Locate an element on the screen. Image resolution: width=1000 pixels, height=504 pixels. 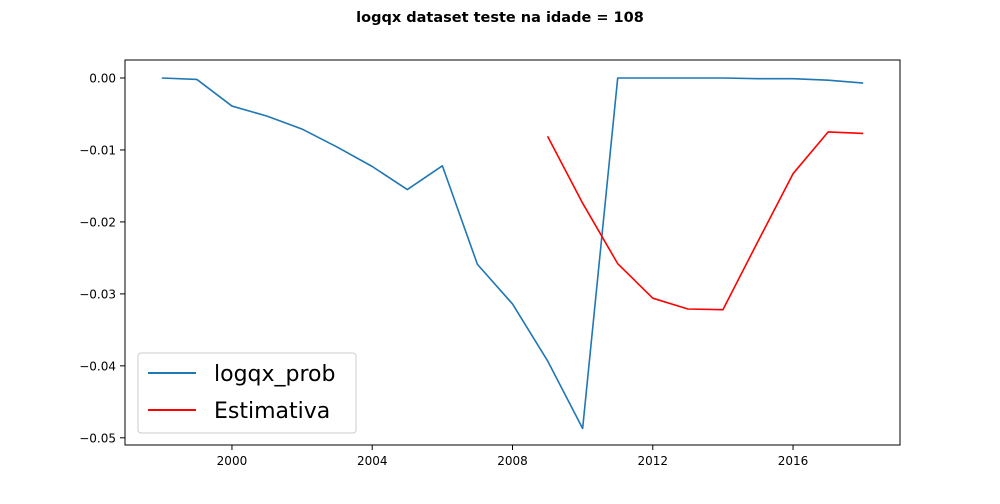
legend-label: Estimativa is located at coordinates (272, 411).